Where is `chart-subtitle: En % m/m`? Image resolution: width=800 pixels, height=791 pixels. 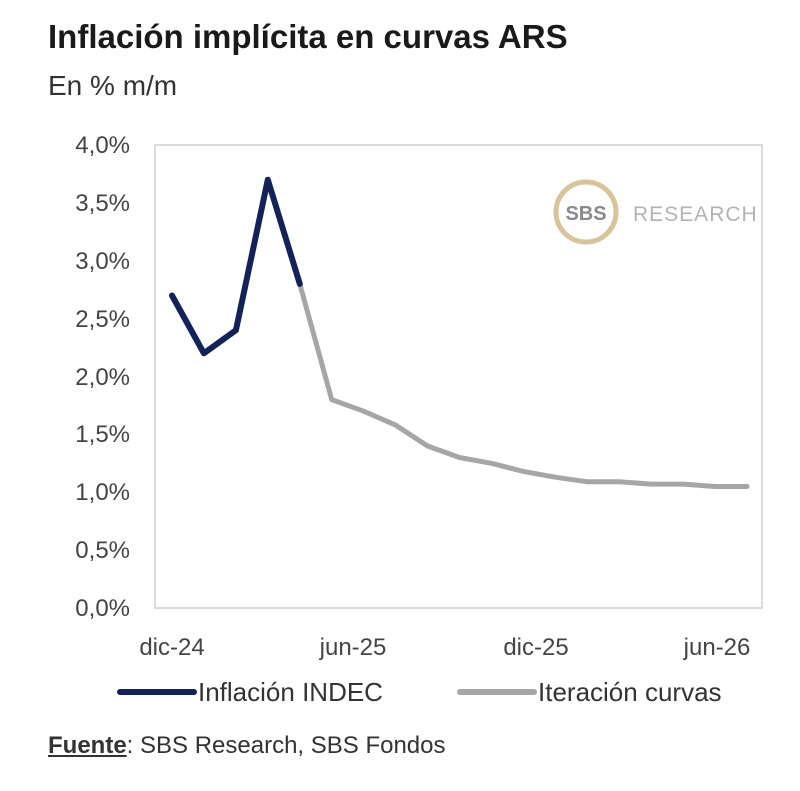 chart-subtitle: En % m/m is located at coordinates (113, 85).